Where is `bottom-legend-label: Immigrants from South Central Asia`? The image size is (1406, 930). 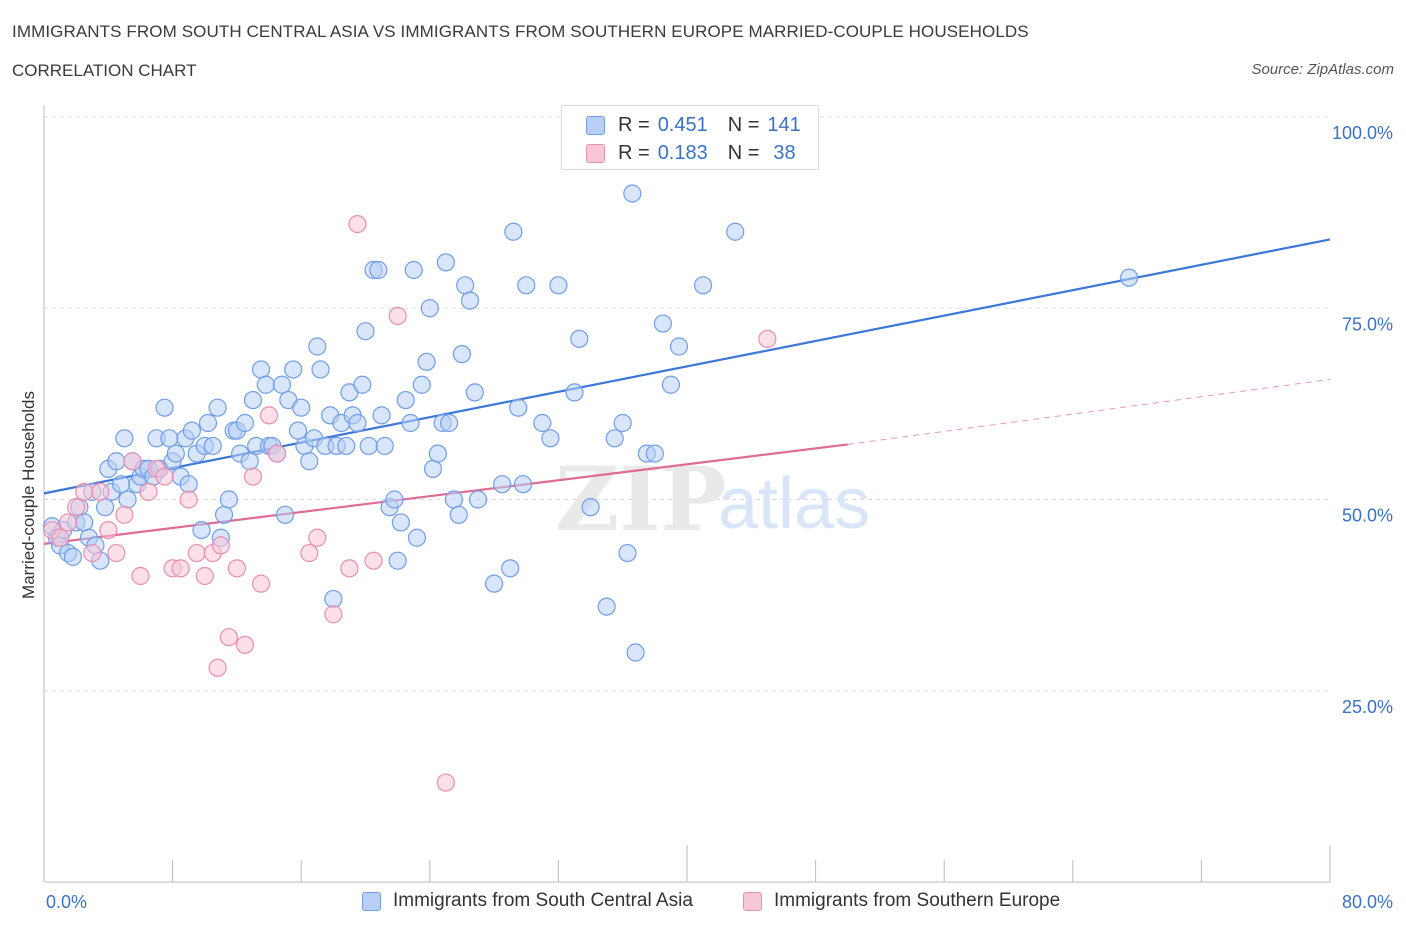 bottom-legend-label: Immigrants from South Central Asia is located at coordinates (543, 900).